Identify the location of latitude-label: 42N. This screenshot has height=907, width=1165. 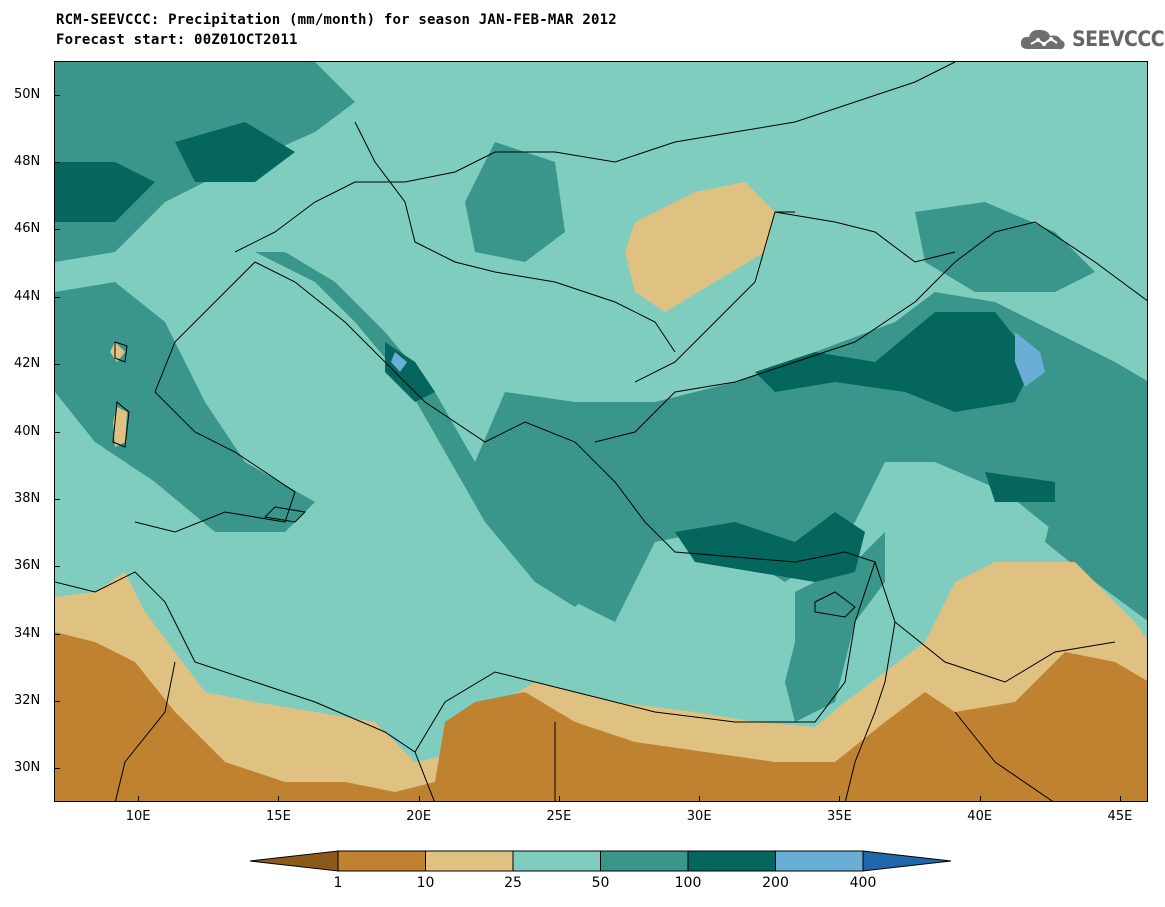
(27, 364).